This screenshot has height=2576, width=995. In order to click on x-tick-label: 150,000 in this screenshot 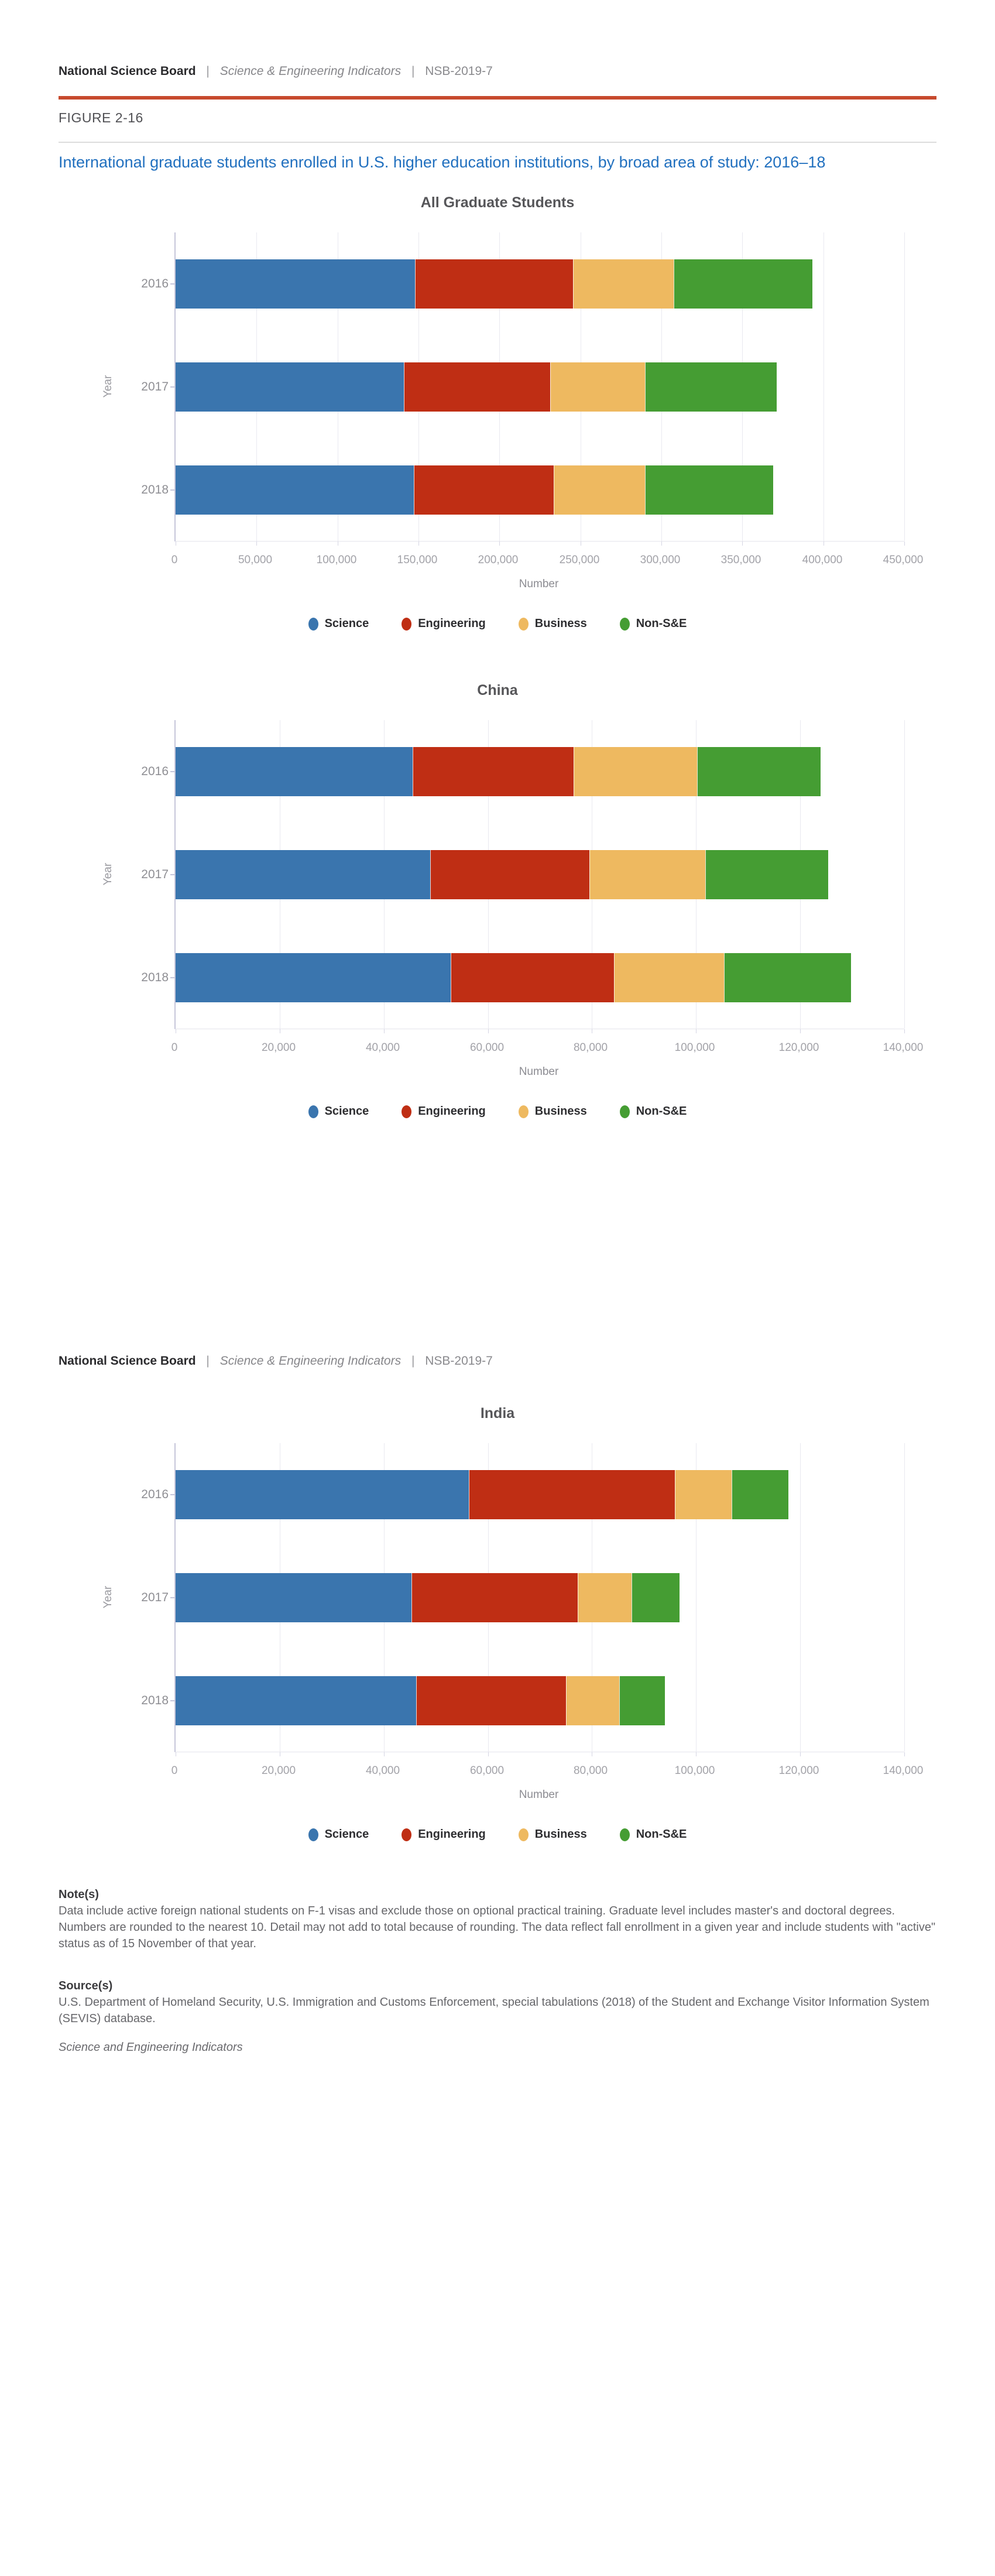, I will do `click(418, 560)`.